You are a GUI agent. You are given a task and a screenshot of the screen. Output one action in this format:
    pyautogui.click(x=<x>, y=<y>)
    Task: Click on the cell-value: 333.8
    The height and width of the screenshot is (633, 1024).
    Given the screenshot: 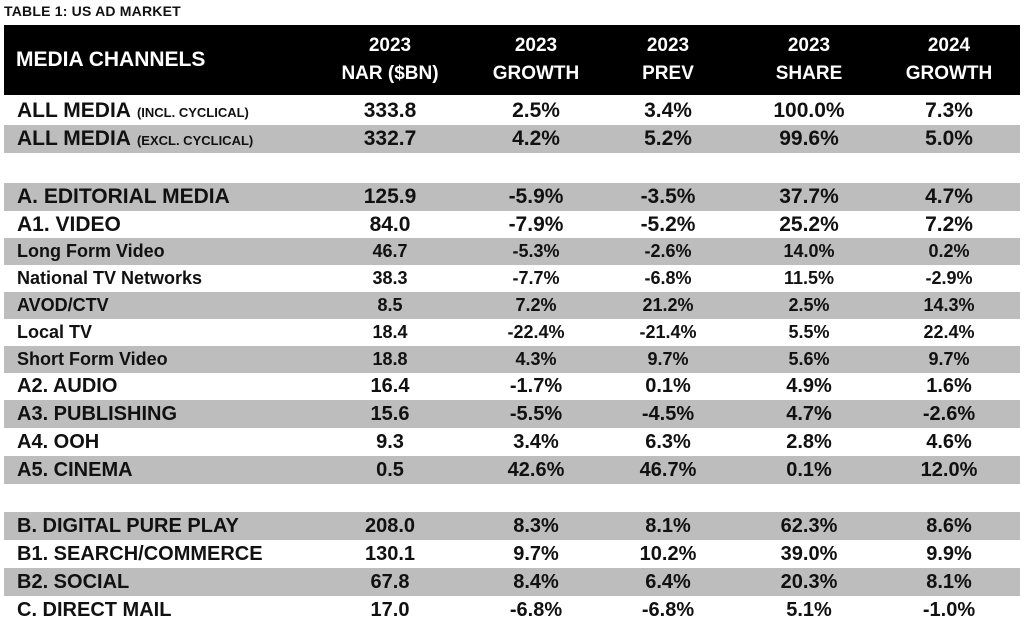 What is the action you would take?
    pyautogui.click(x=390, y=110)
    